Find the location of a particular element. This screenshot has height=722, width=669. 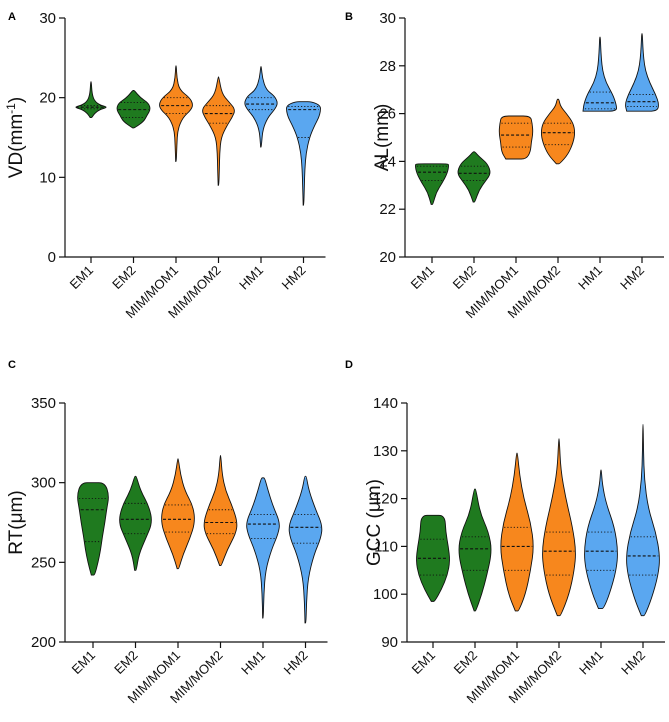

y-tick-label: 24 is located at coordinates (387, 161).